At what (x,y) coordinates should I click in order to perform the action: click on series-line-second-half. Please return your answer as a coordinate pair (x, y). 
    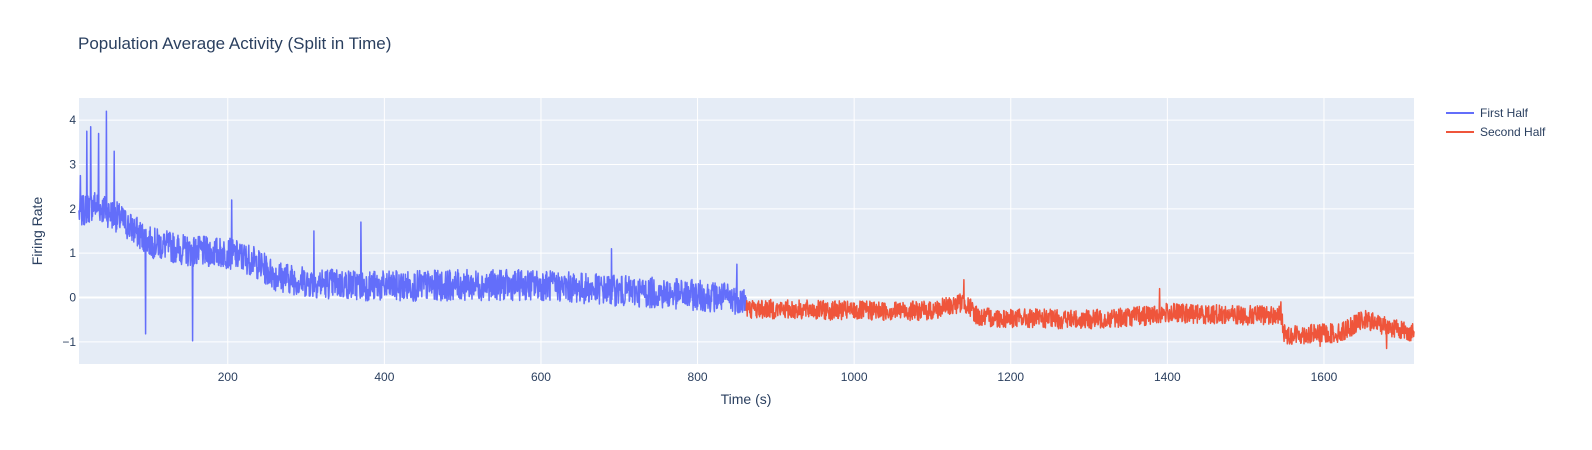
    Looking at the image, I should click on (1080, 314).